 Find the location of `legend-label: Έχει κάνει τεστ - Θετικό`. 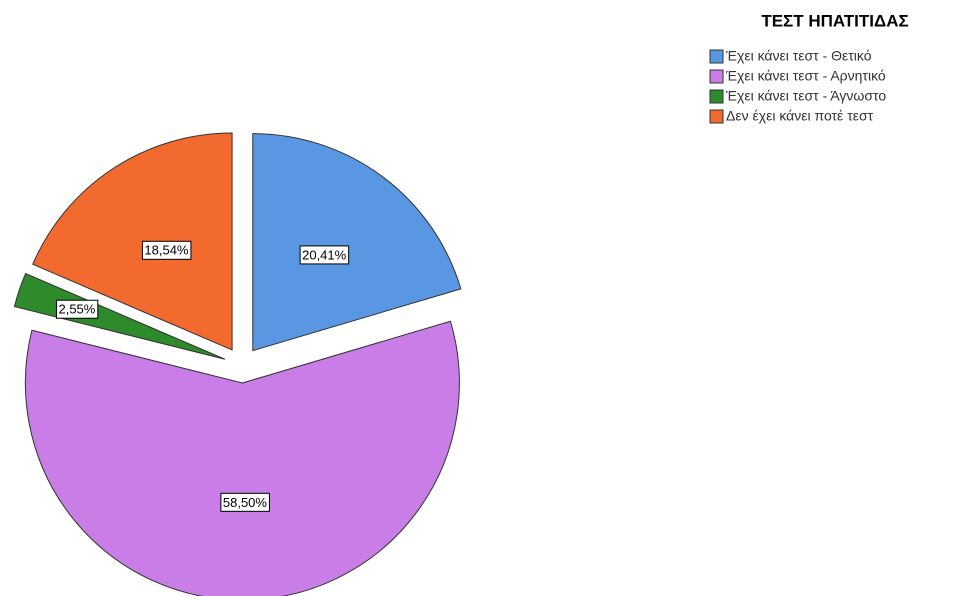

legend-label: Έχει κάνει τεστ - Θετικό is located at coordinates (798, 56).